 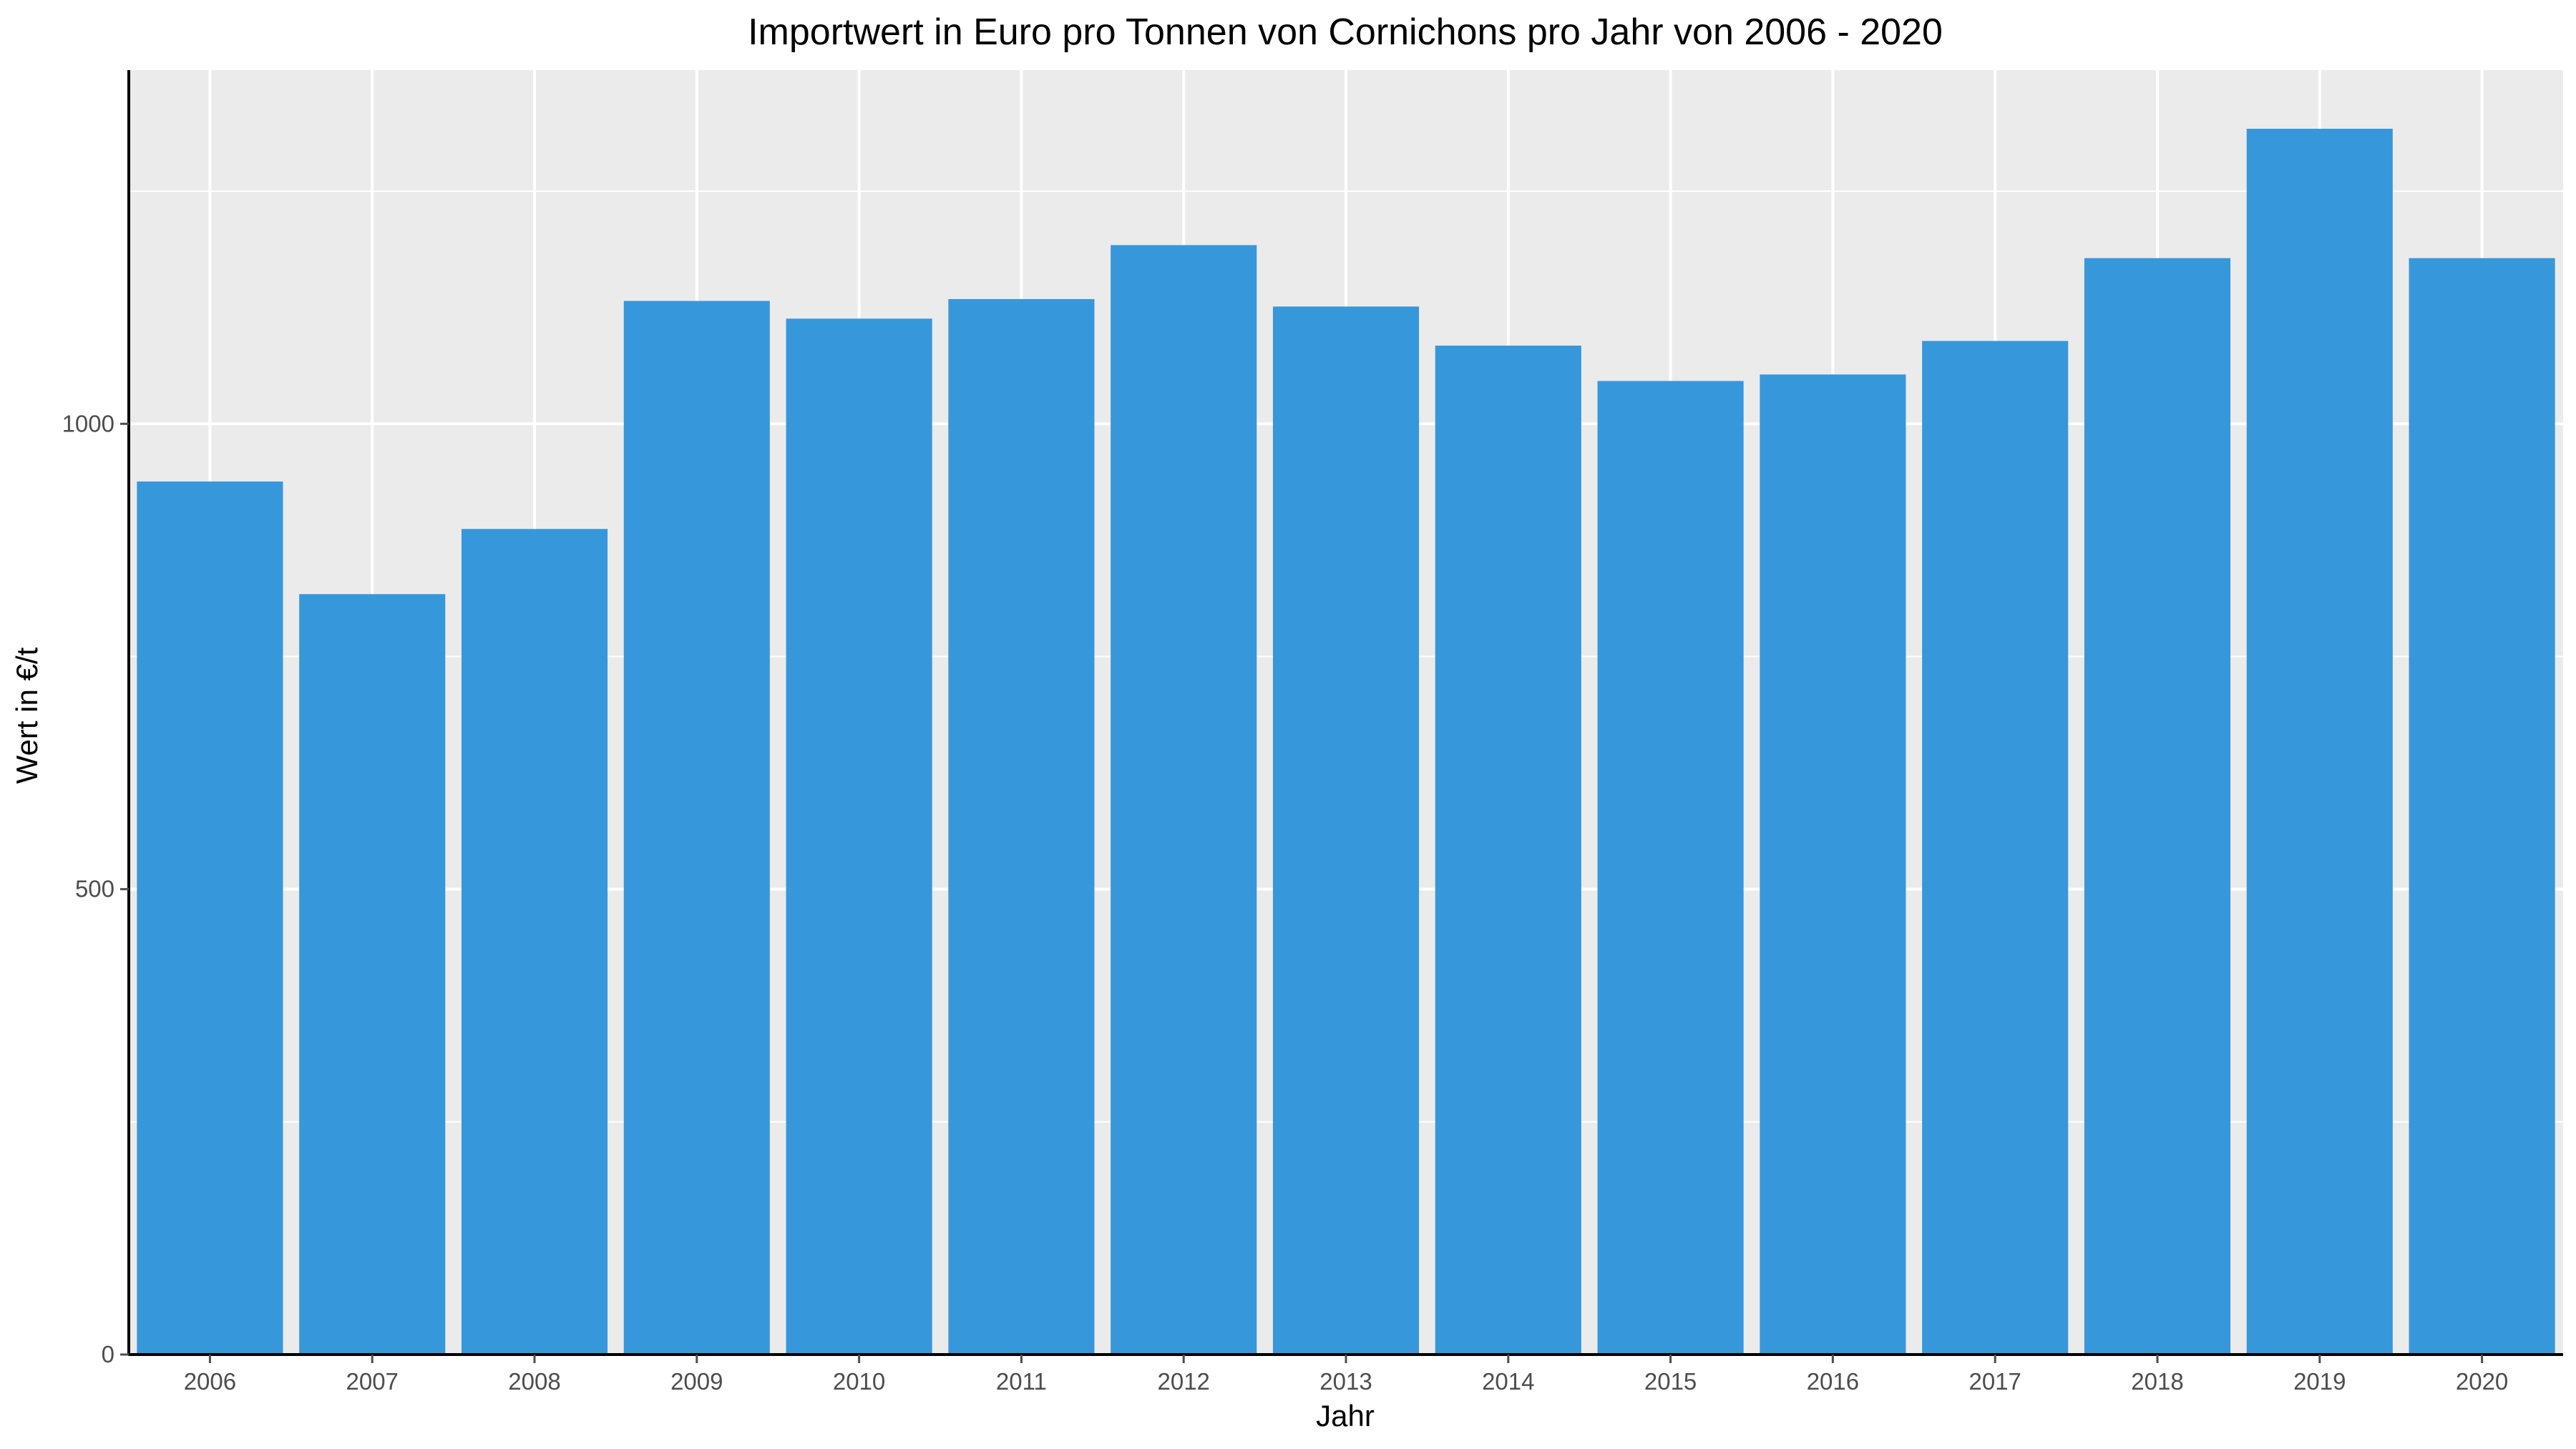 What do you see at coordinates (2157, 1381) in the screenshot?
I see `x-tick-label: 2018` at bounding box center [2157, 1381].